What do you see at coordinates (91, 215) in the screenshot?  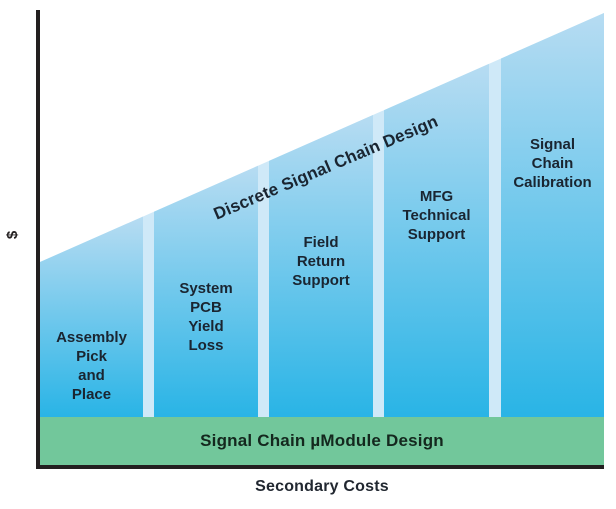 I see `segment-assembly-pick-and-place: Assembly Pick and Place` at bounding box center [91, 215].